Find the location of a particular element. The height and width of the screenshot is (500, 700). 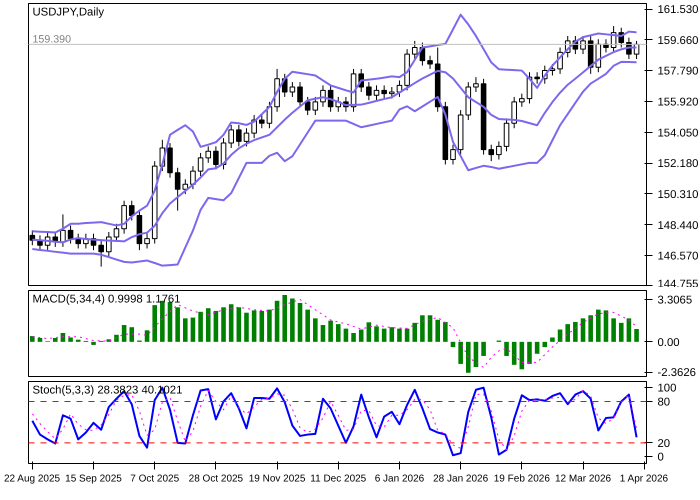

x-tick-label: 28 Oct 2025 is located at coordinates (216, 479).